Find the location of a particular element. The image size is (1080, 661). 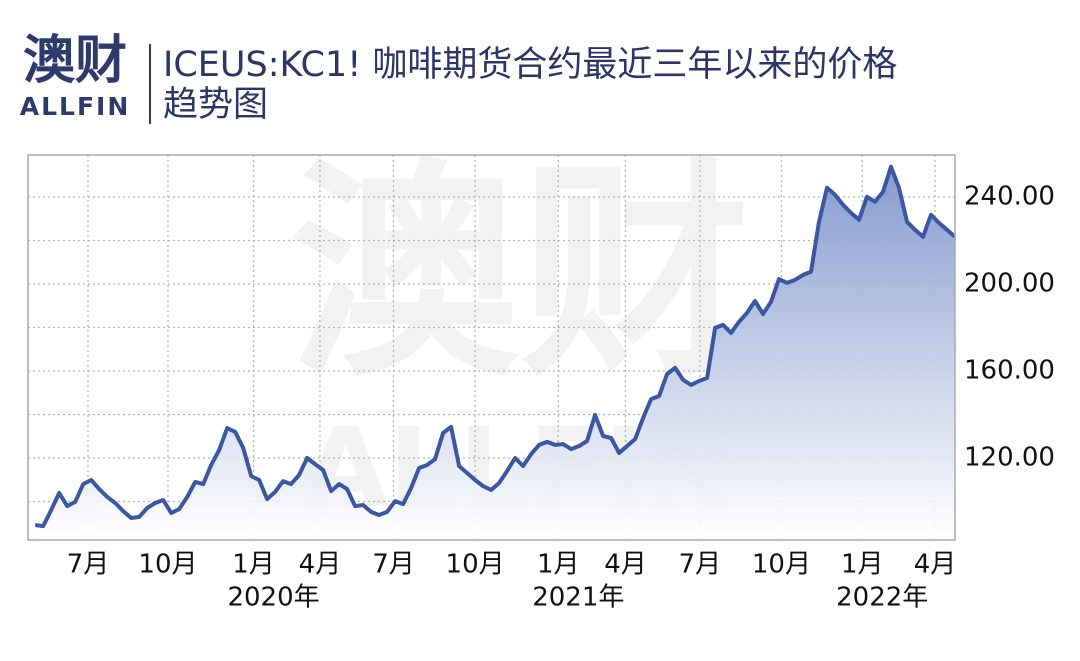

chart-title: ICEUS:KC1! 咖啡期货合约最近三年以来的价格 is located at coordinates (530, 65).